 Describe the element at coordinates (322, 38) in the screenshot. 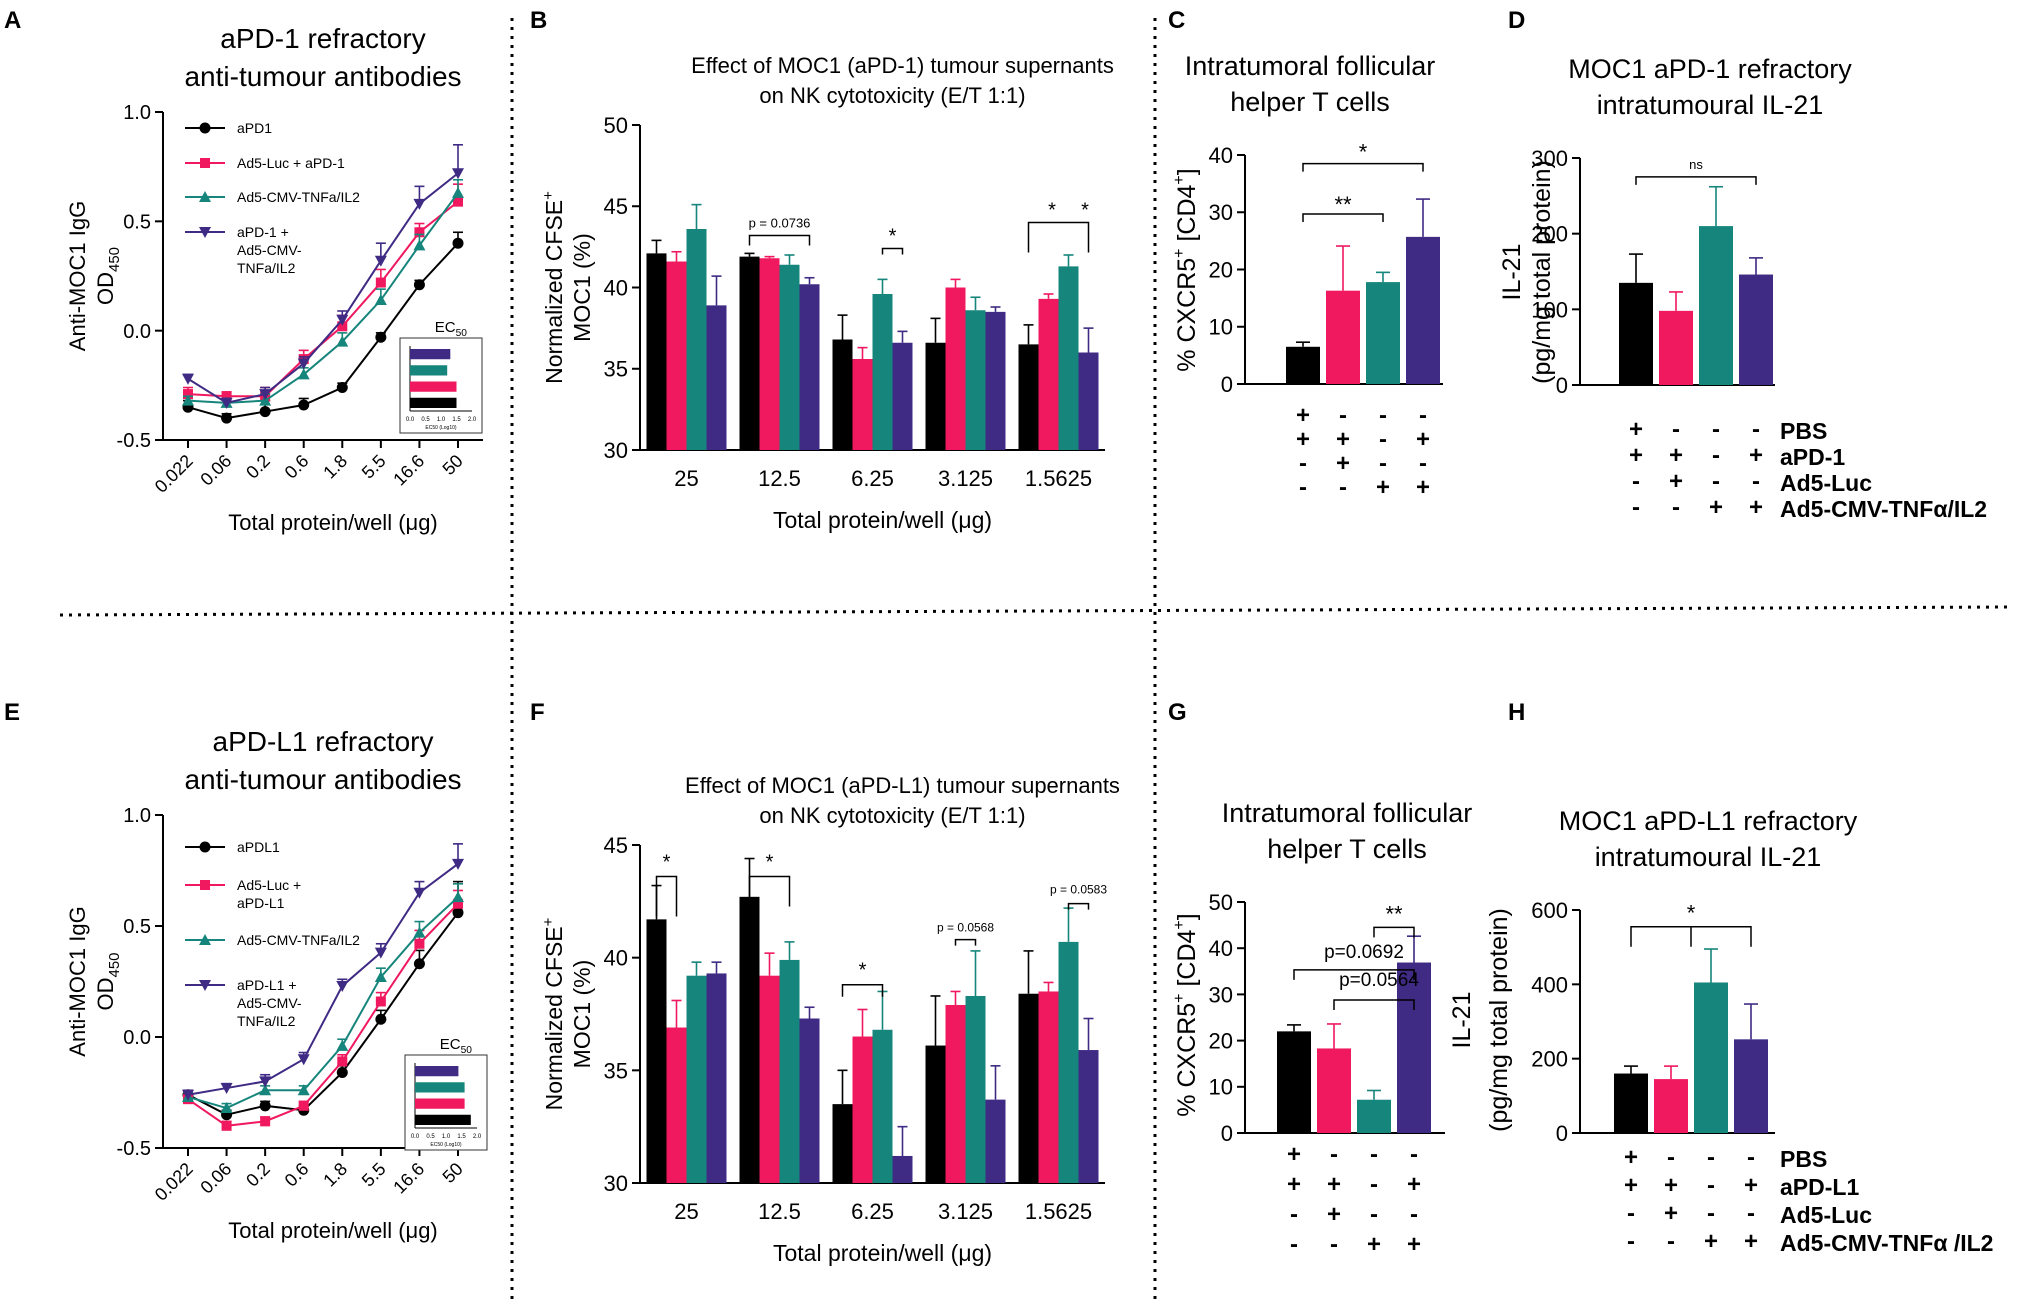

I see `panel-A-title-line1: aPD-1 refractory` at that location.